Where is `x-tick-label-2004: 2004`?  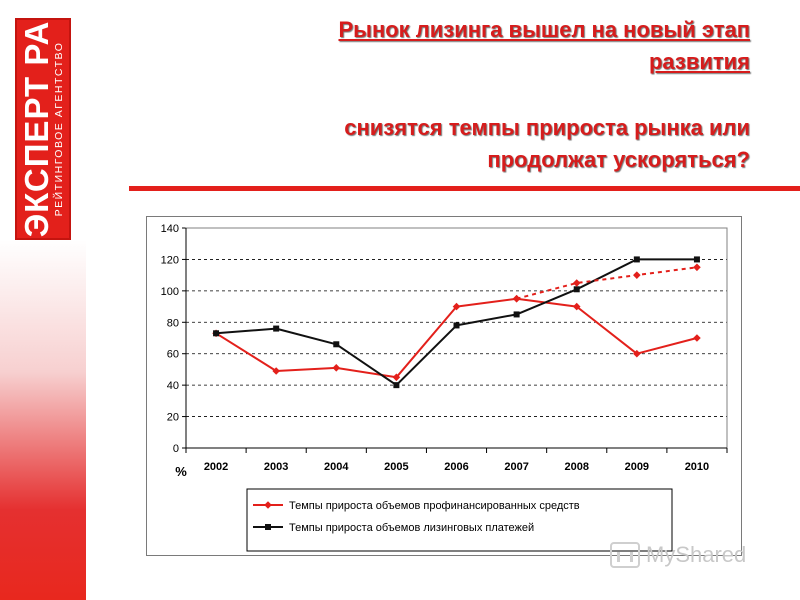 x-tick-label-2004: 2004 is located at coordinates (336, 467).